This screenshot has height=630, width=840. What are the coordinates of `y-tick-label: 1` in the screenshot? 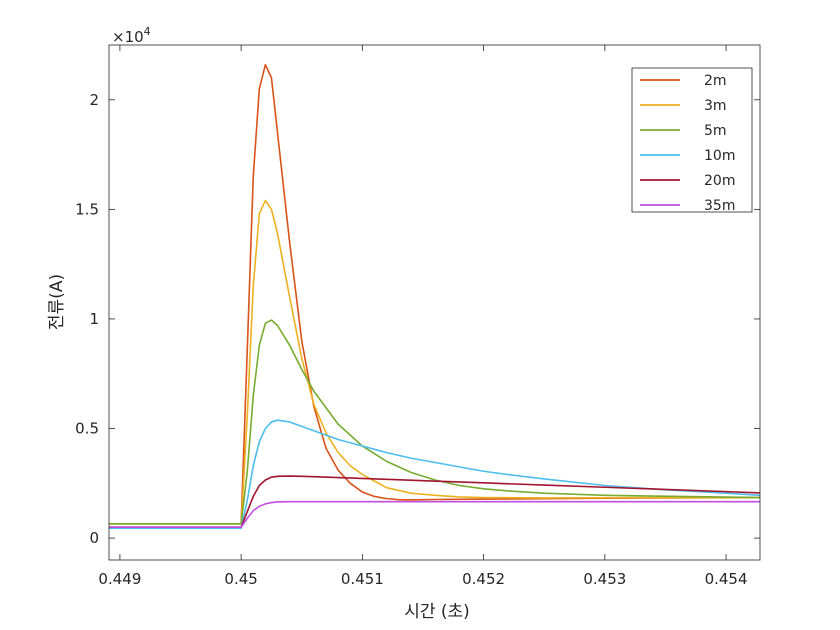 It's located at (94, 319).